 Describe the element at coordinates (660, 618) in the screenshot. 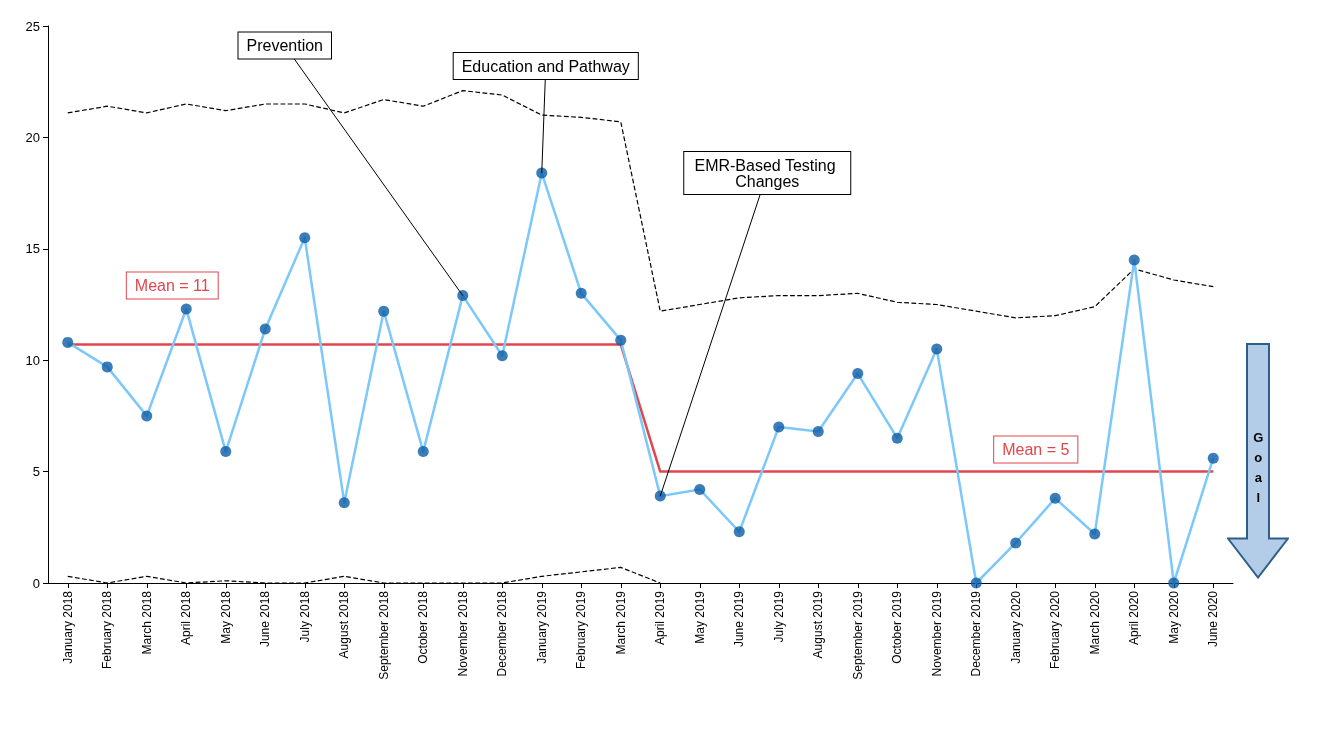

I see `x-tick-label: April 2019` at that location.